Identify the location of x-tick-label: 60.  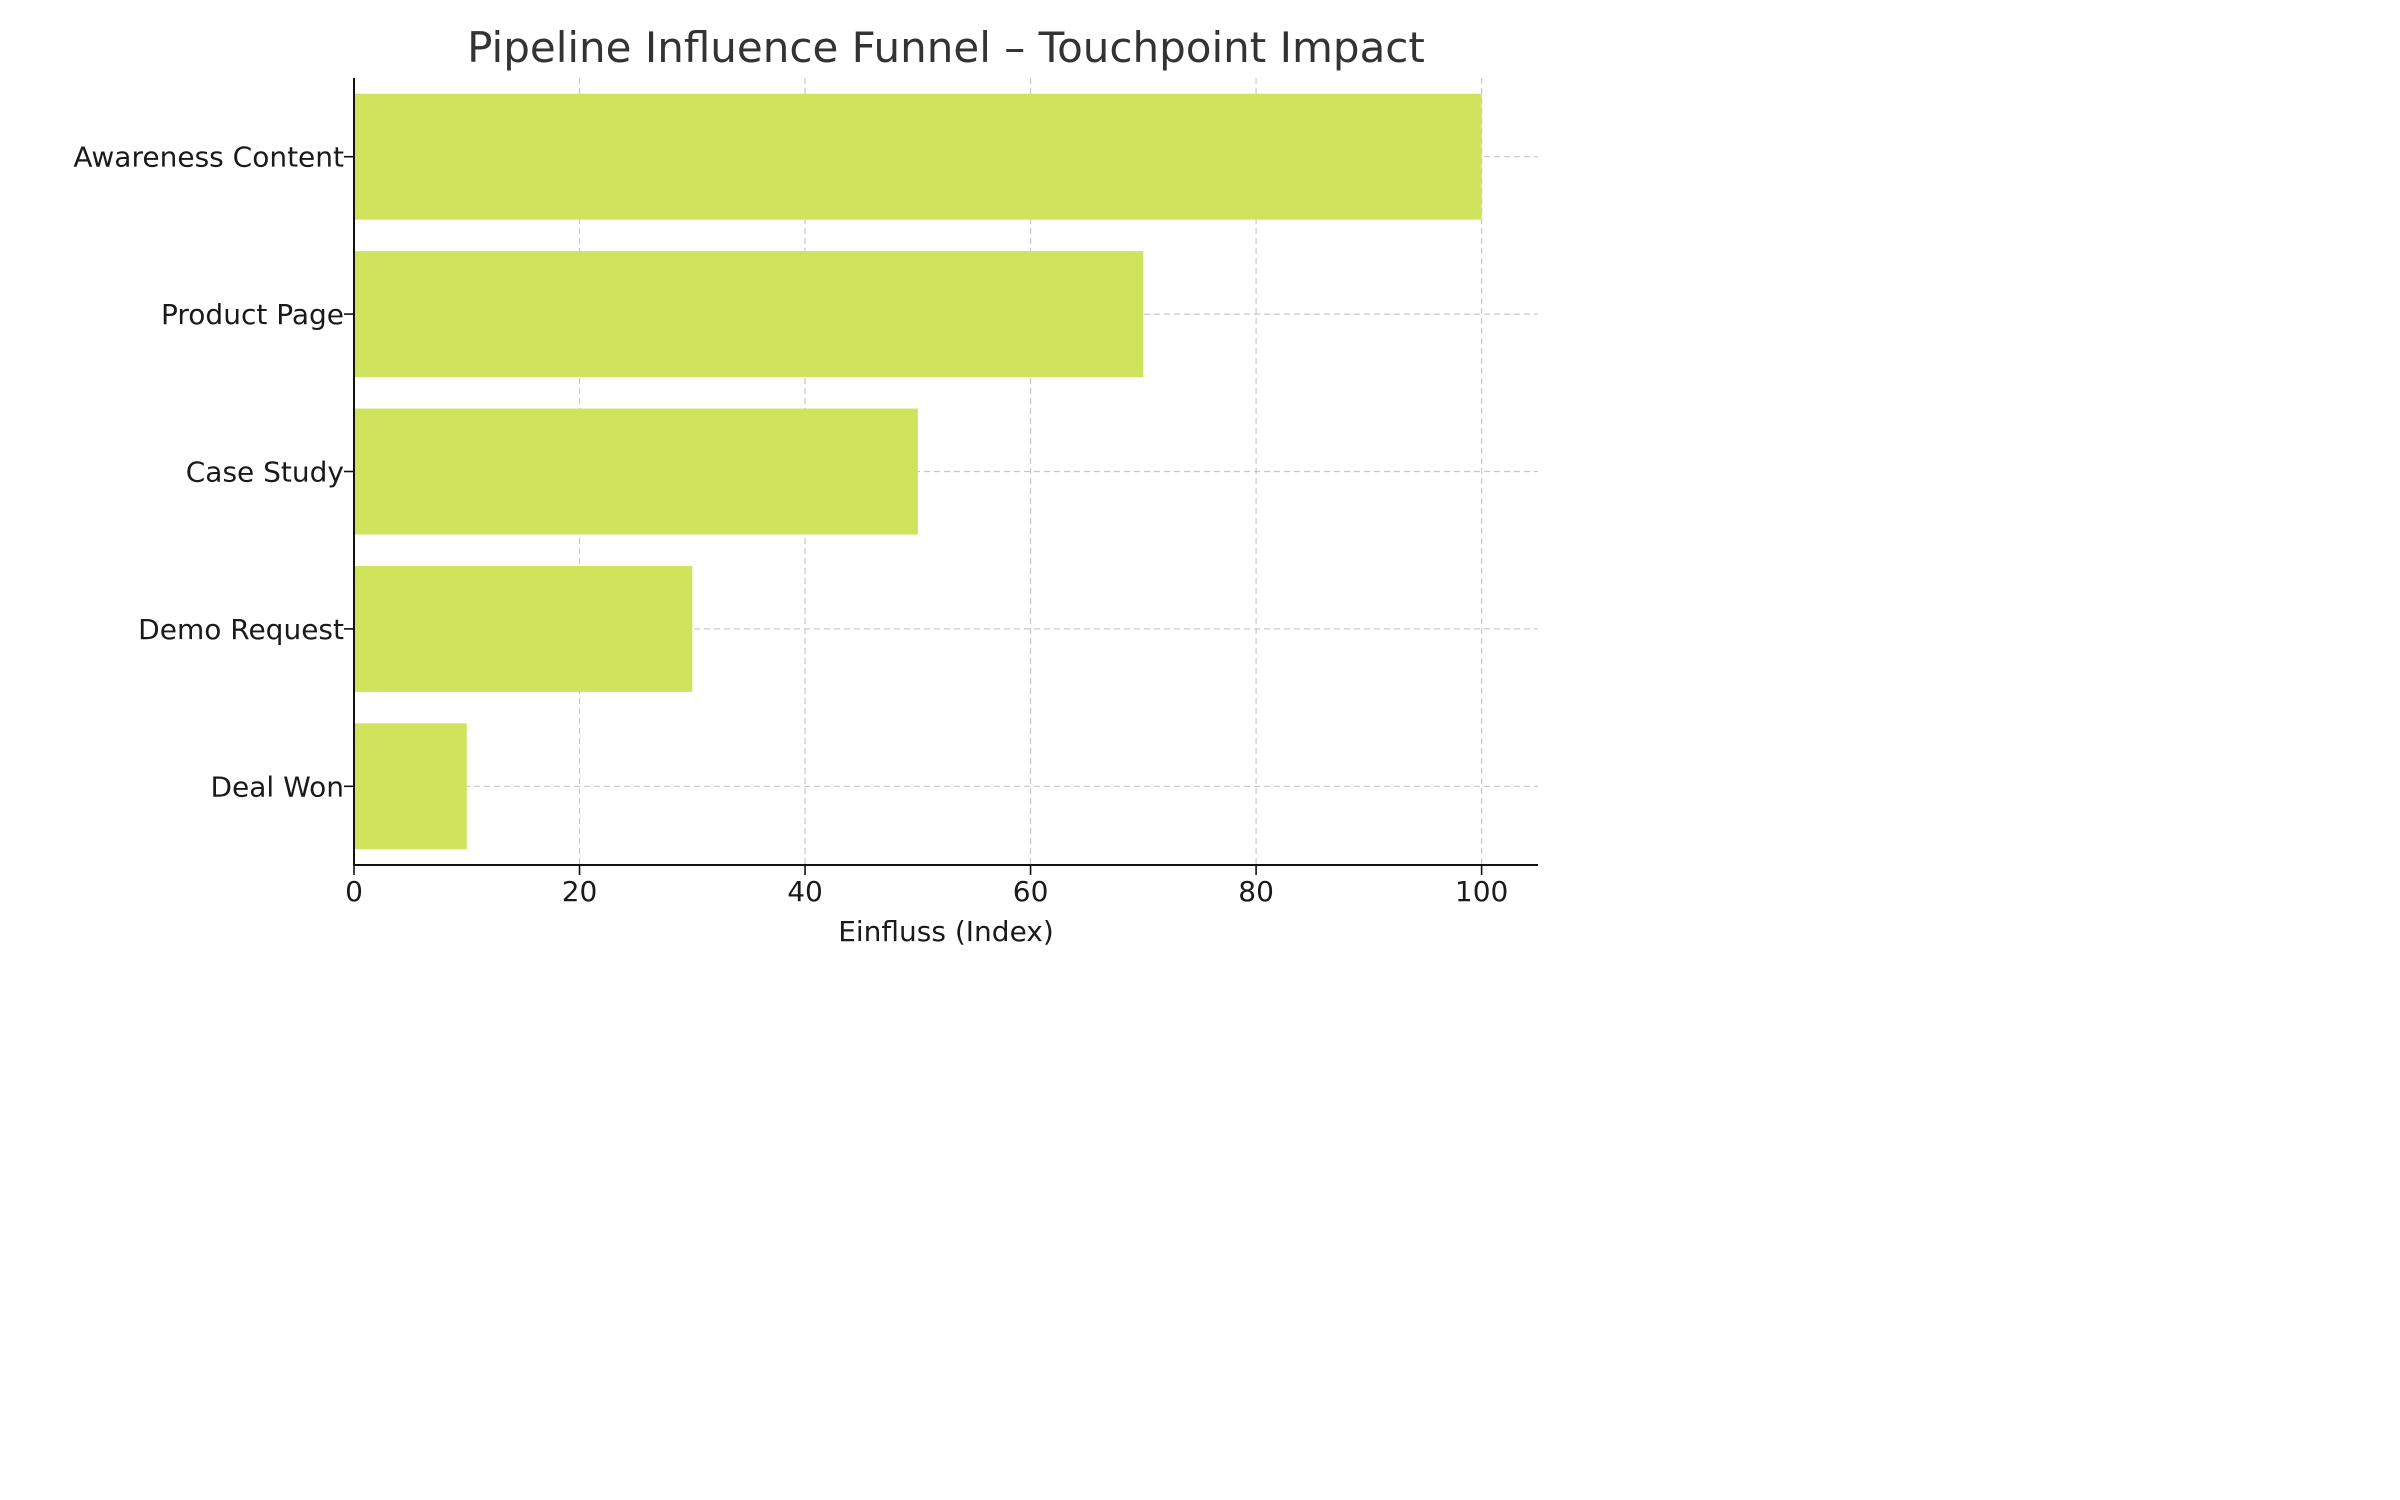
(1031, 891).